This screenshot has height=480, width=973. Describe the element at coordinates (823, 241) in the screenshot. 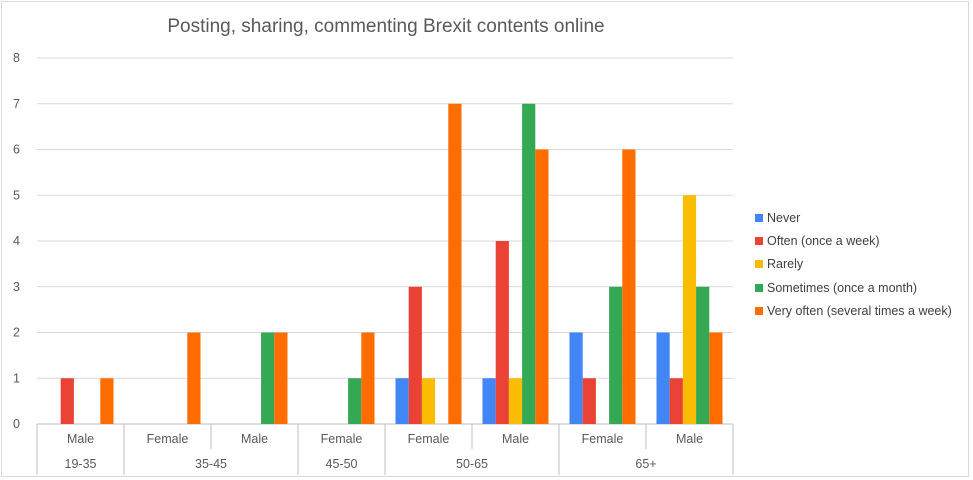

I see `legend-label: Often (once a week)` at that location.